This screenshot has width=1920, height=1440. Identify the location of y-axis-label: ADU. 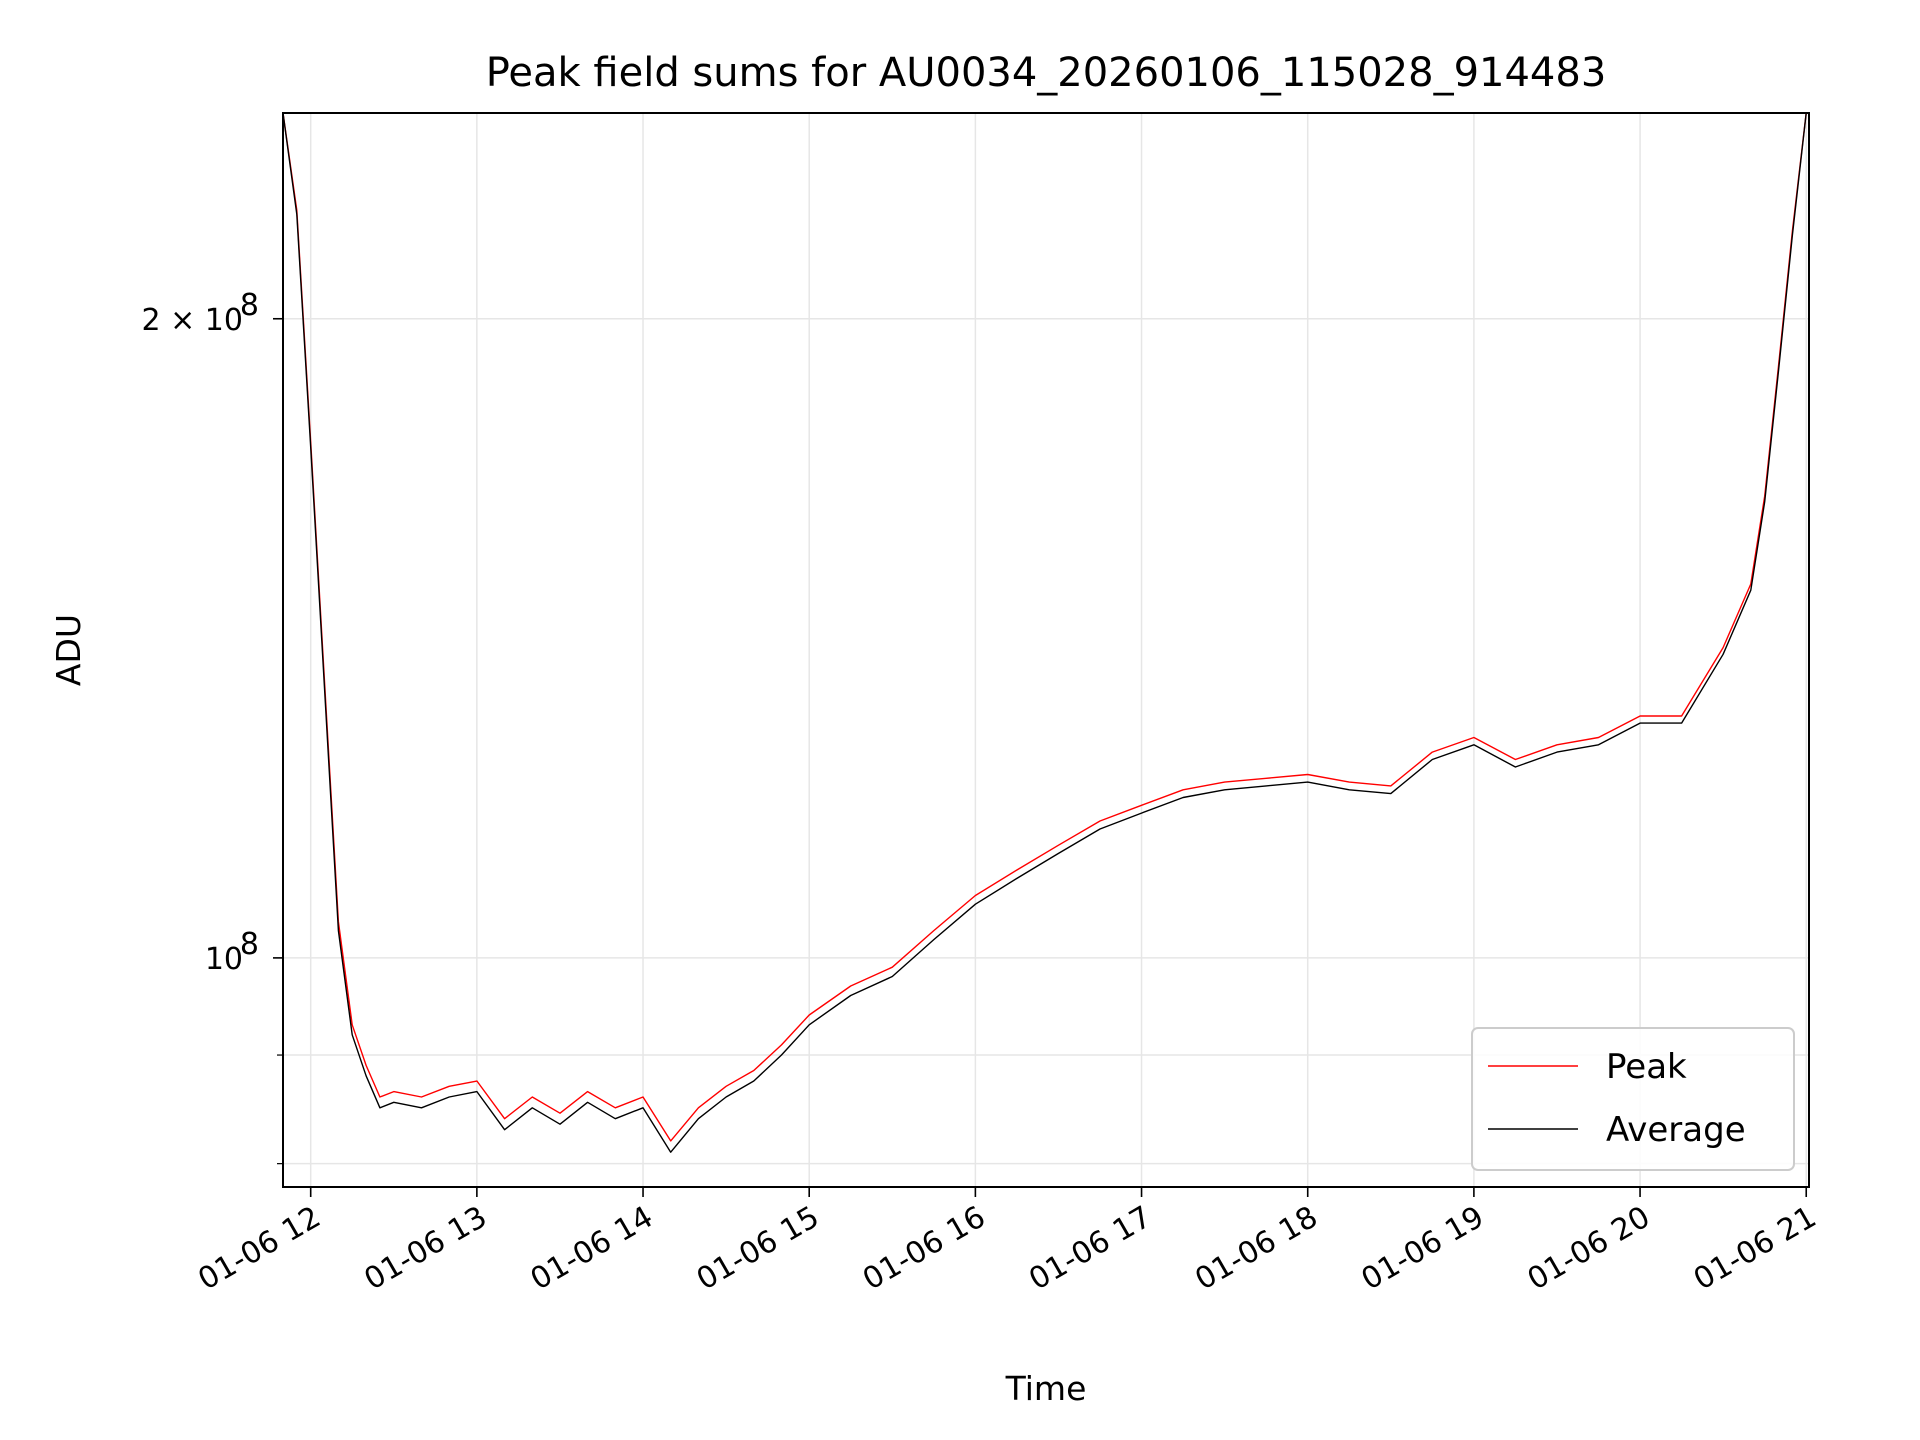
(68, 650).